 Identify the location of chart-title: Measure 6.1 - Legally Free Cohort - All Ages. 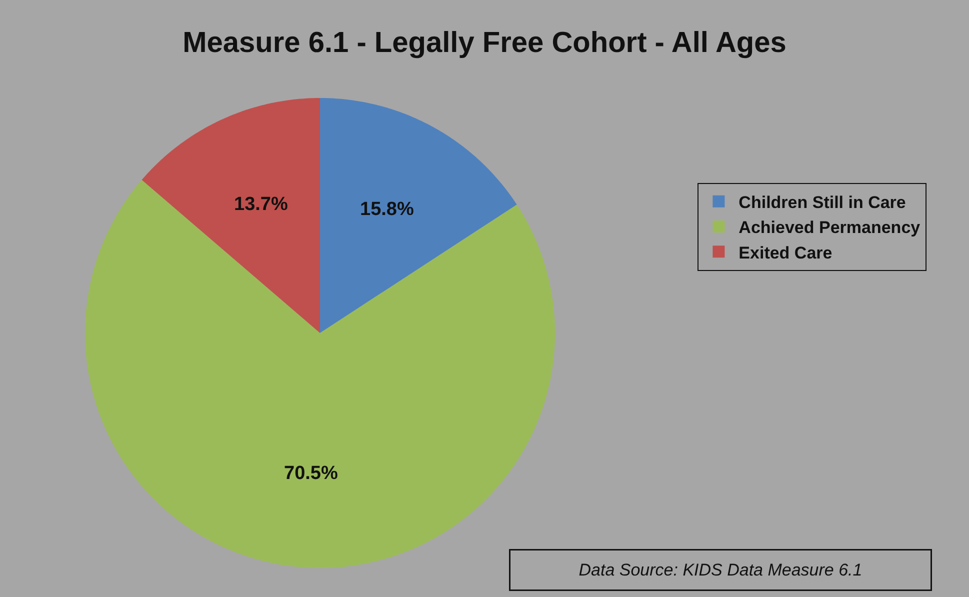
(484, 42).